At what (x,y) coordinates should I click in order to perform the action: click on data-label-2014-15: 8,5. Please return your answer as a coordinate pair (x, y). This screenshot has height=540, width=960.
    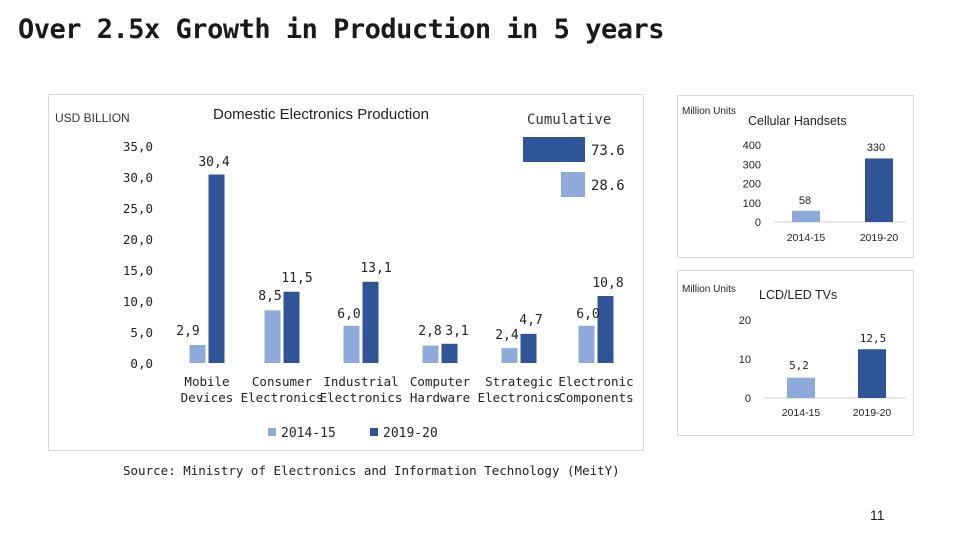
    Looking at the image, I should click on (269, 296).